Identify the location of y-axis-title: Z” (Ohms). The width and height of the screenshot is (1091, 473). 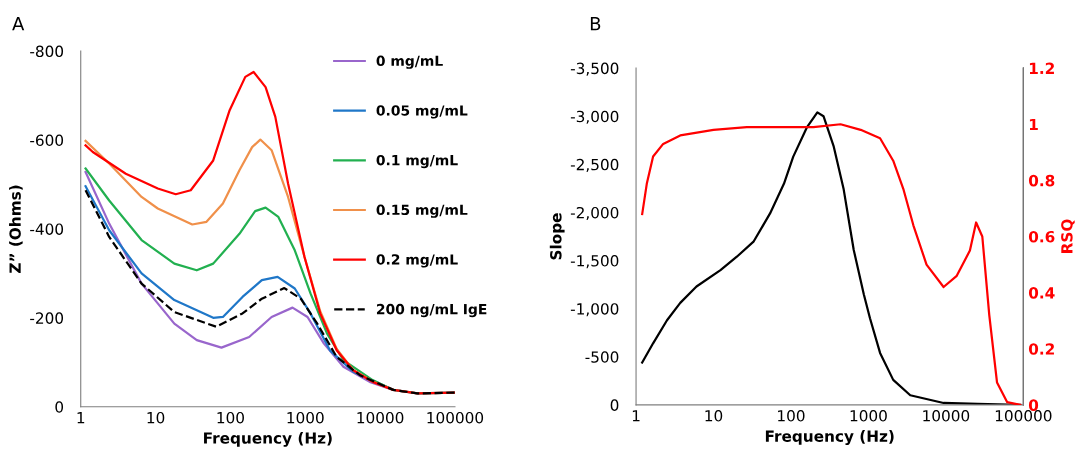
(16, 229).